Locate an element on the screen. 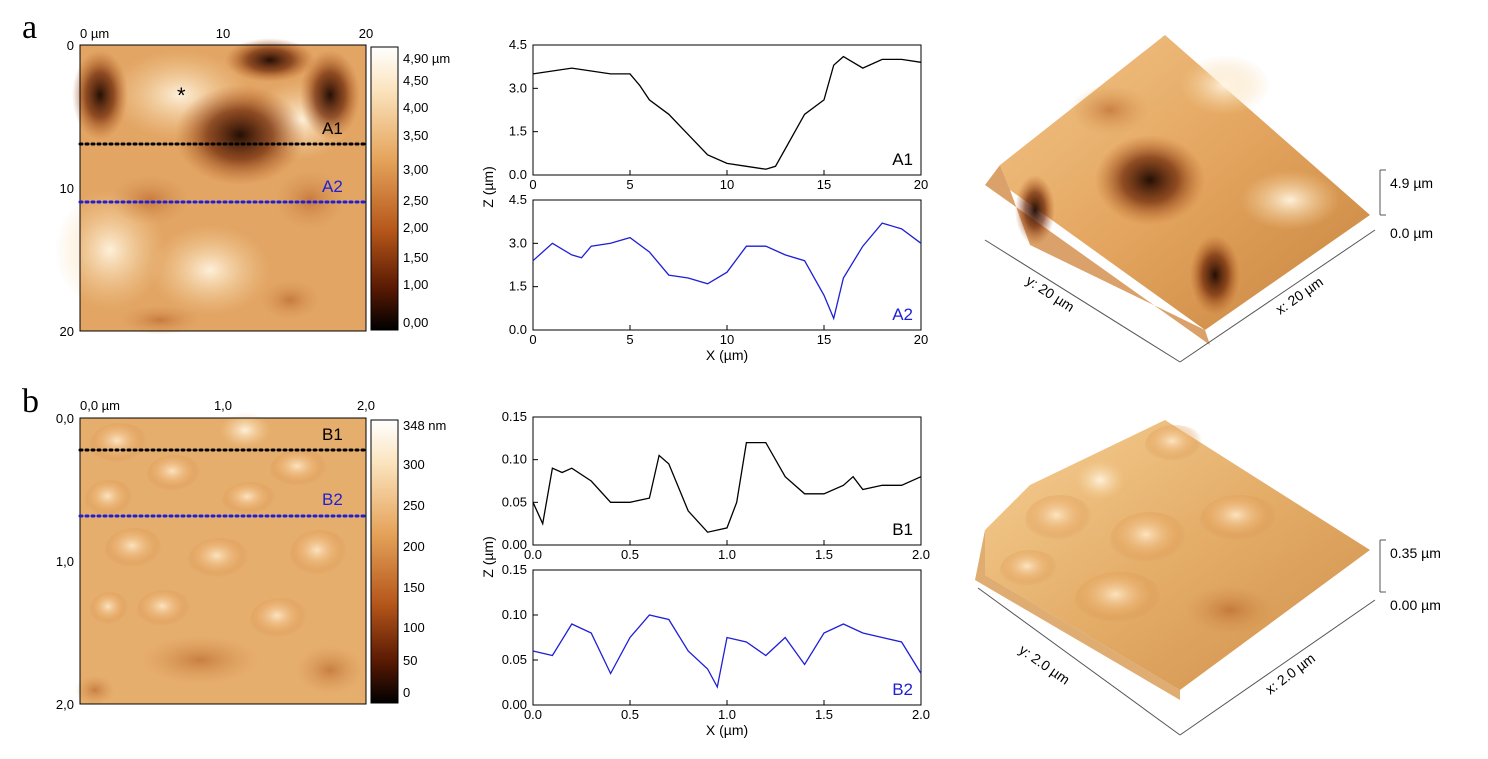 The image size is (1488, 759). surface-3d-a is located at coordinates (1177, 190).